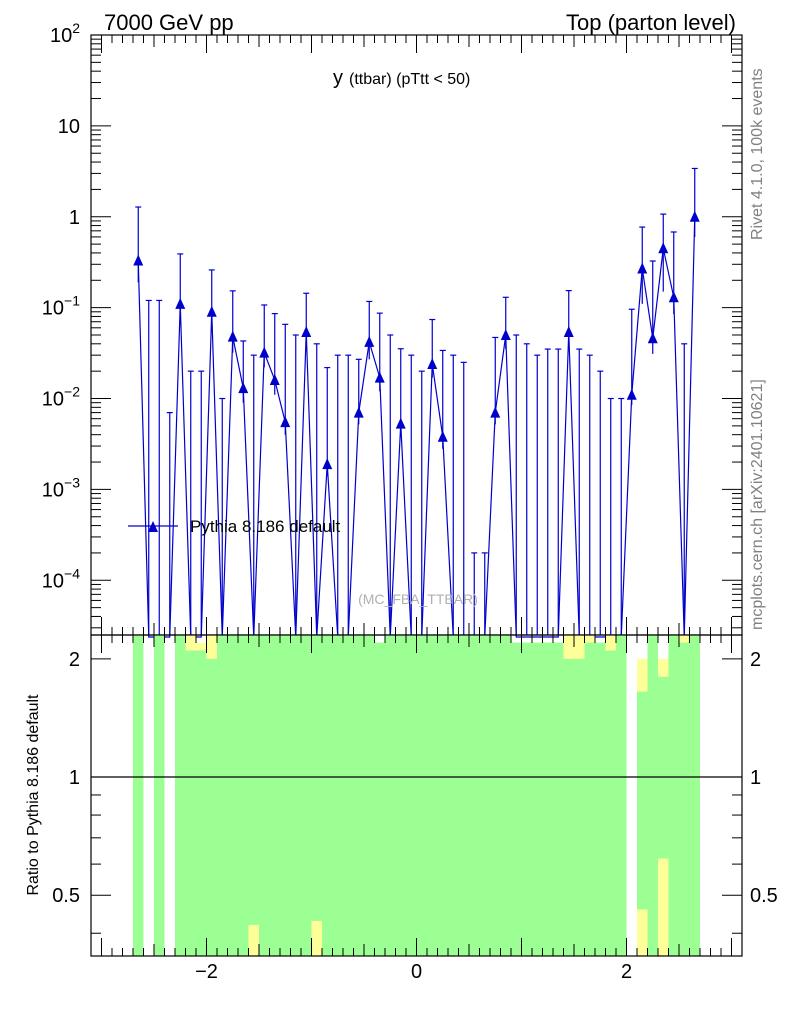  Describe the element at coordinates (409, 79) in the screenshot. I see `chart-title-sub: (ttbar) (pTtt < 50)` at that location.